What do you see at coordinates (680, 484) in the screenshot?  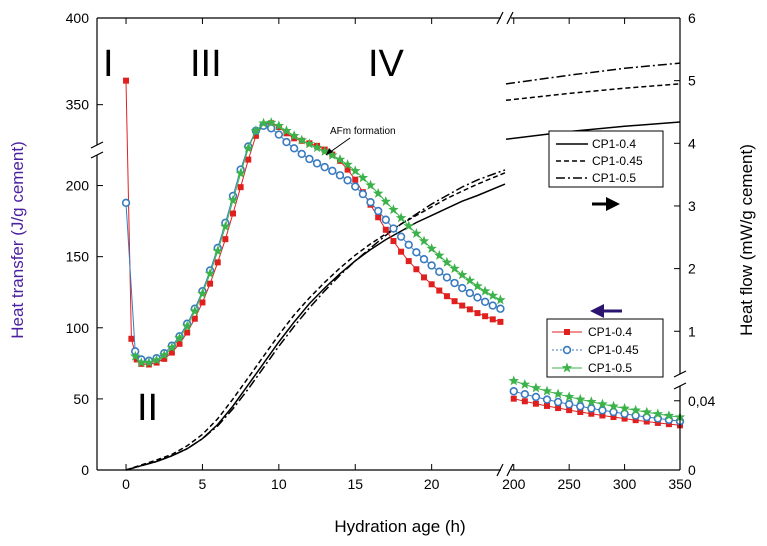 I see `x-tick-label: 350` at bounding box center [680, 484].